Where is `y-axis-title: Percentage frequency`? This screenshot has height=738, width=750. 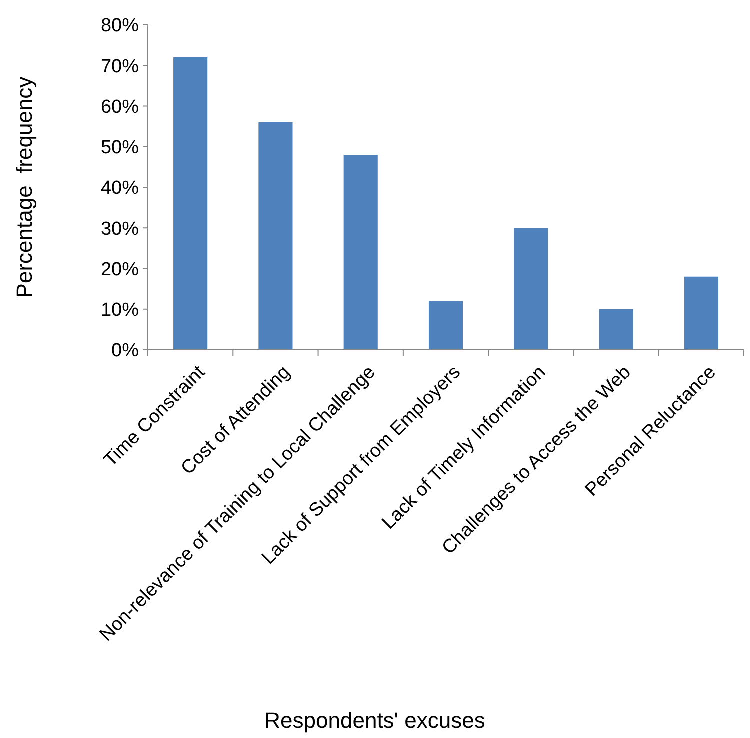
y-axis-title: Percentage frequency is located at coordinates (24, 187).